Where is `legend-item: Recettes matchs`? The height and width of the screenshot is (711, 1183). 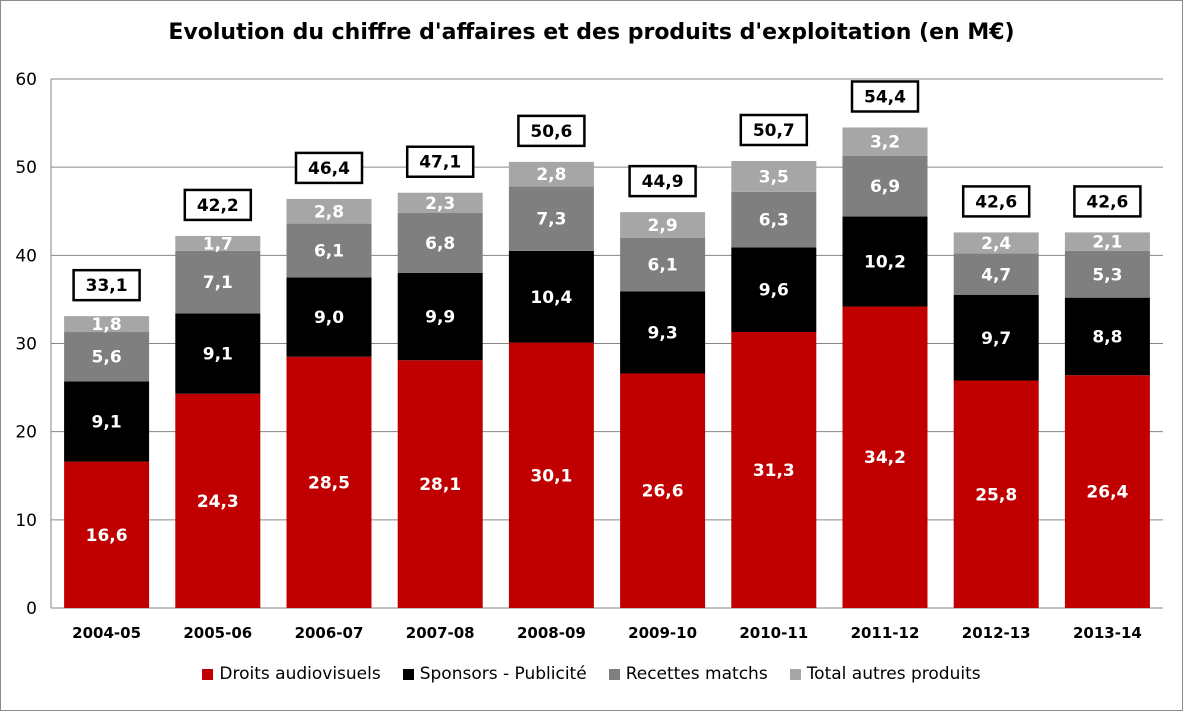
legend-item: Recettes matchs is located at coordinates (688, 674).